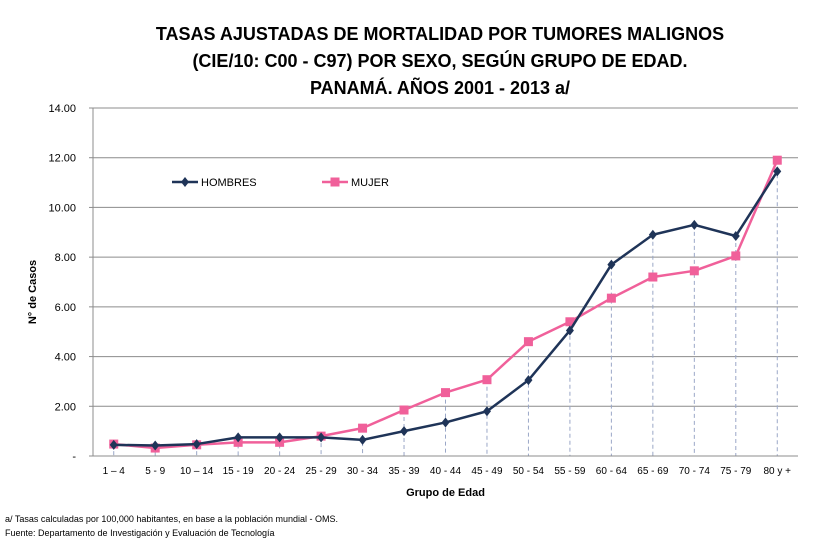  I want to click on legend-label-mujer: MUJER, so click(370, 183).